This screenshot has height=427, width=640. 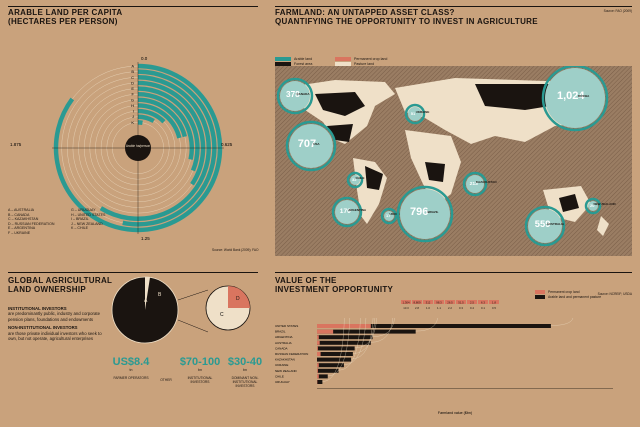 I want to click on inv-header-value-2: 0.5, so click(x=494, y=308).